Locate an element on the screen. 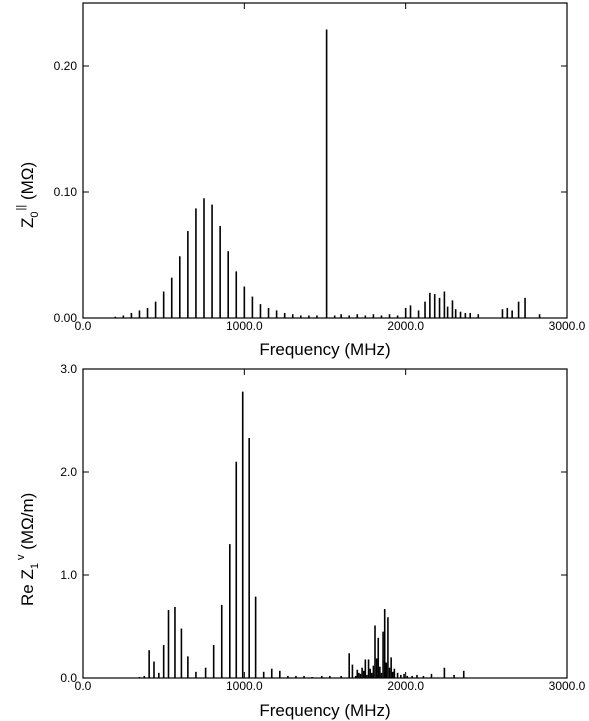 The height and width of the screenshot is (721, 589). y-axis-label-sub: 1 is located at coordinates (35, 566).